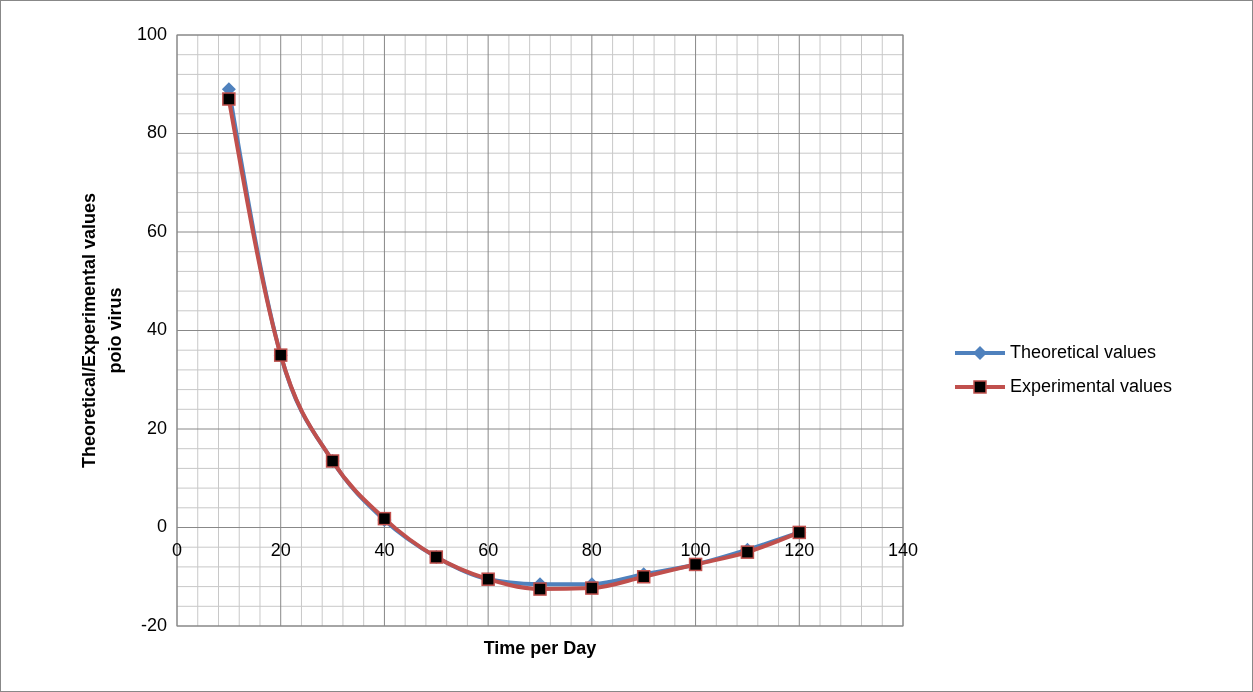  What do you see at coordinates (1091, 385) in the screenshot?
I see `legend-label: Experimental values` at bounding box center [1091, 385].